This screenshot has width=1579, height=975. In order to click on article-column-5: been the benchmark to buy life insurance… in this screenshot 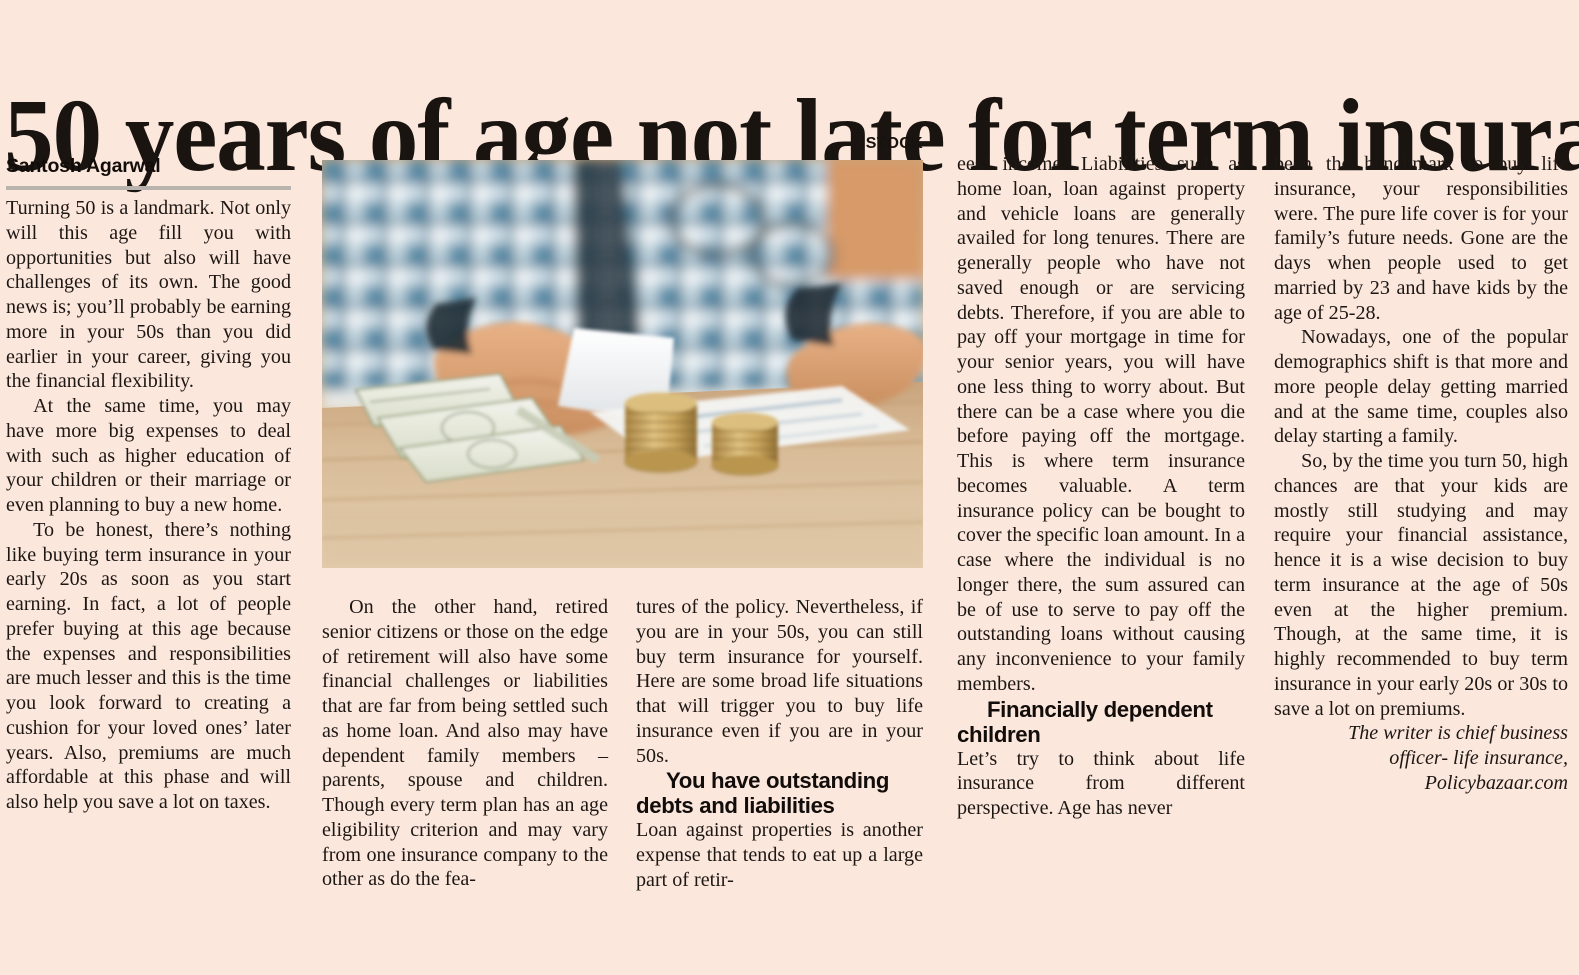, I will do `click(1421, 474)`.